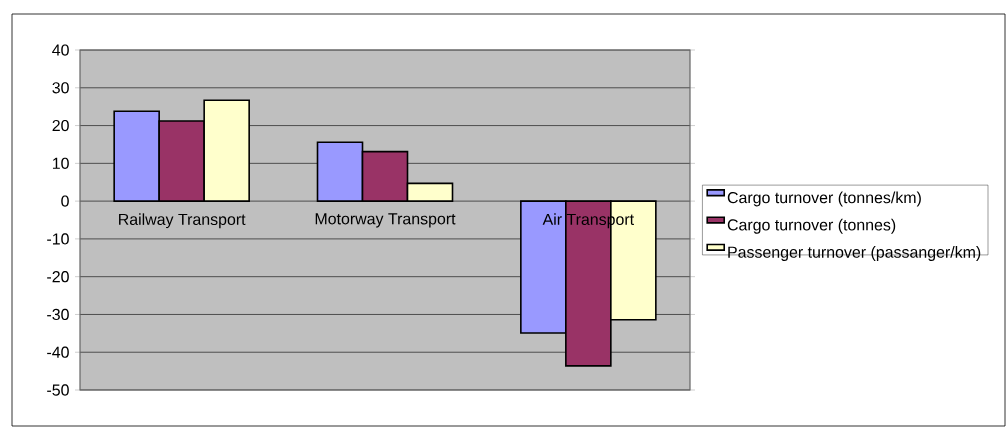 The image size is (1007, 428). I want to click on x-tick-label: Motorway Transport, so click(385, 220).